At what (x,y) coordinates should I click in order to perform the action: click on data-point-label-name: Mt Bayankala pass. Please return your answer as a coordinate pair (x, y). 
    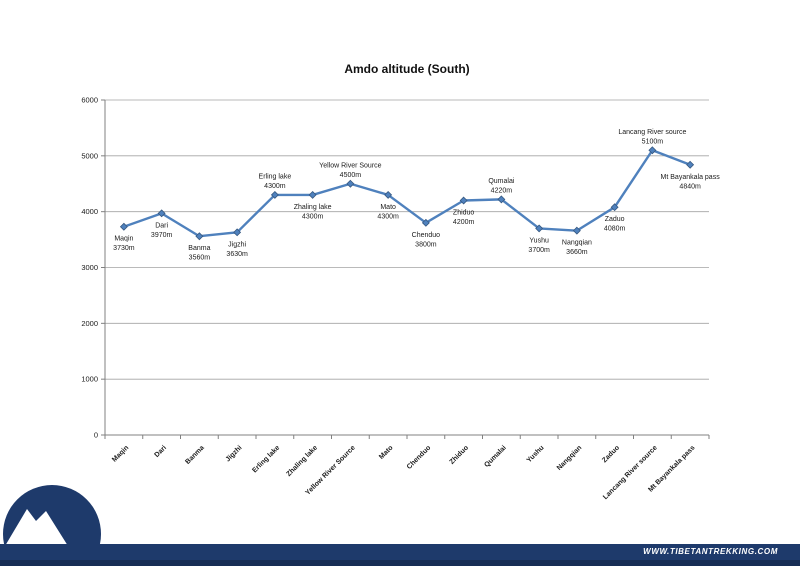
    Looking at the image, I should click on (691, 177).